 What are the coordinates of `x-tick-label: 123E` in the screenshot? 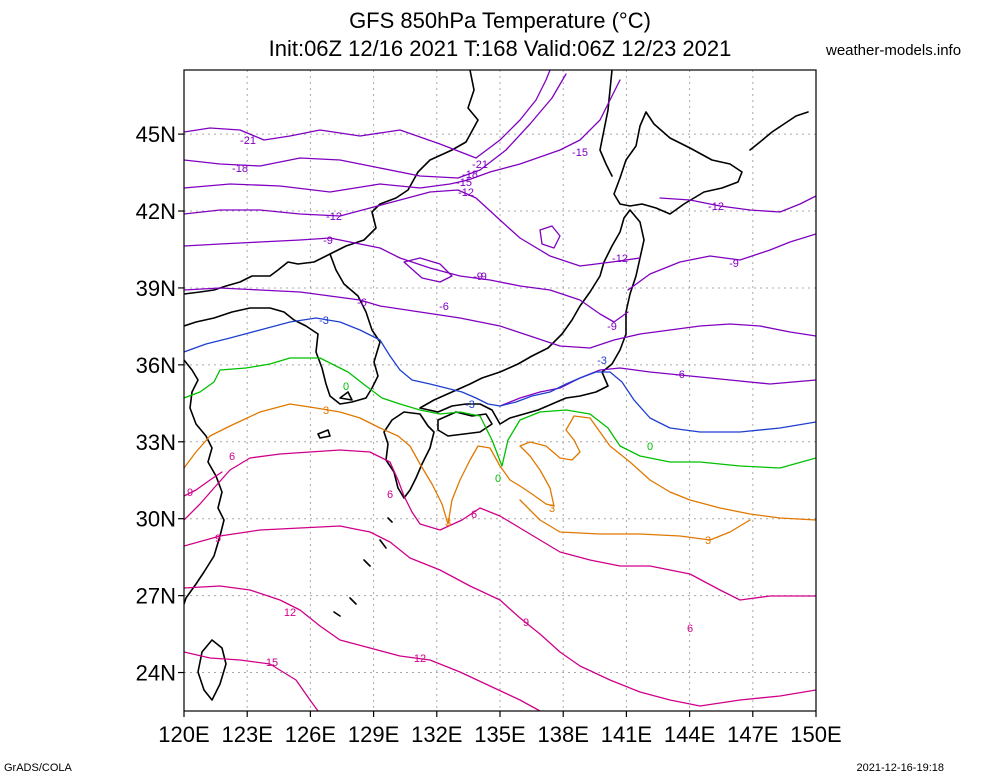 It's located at (247, 734).